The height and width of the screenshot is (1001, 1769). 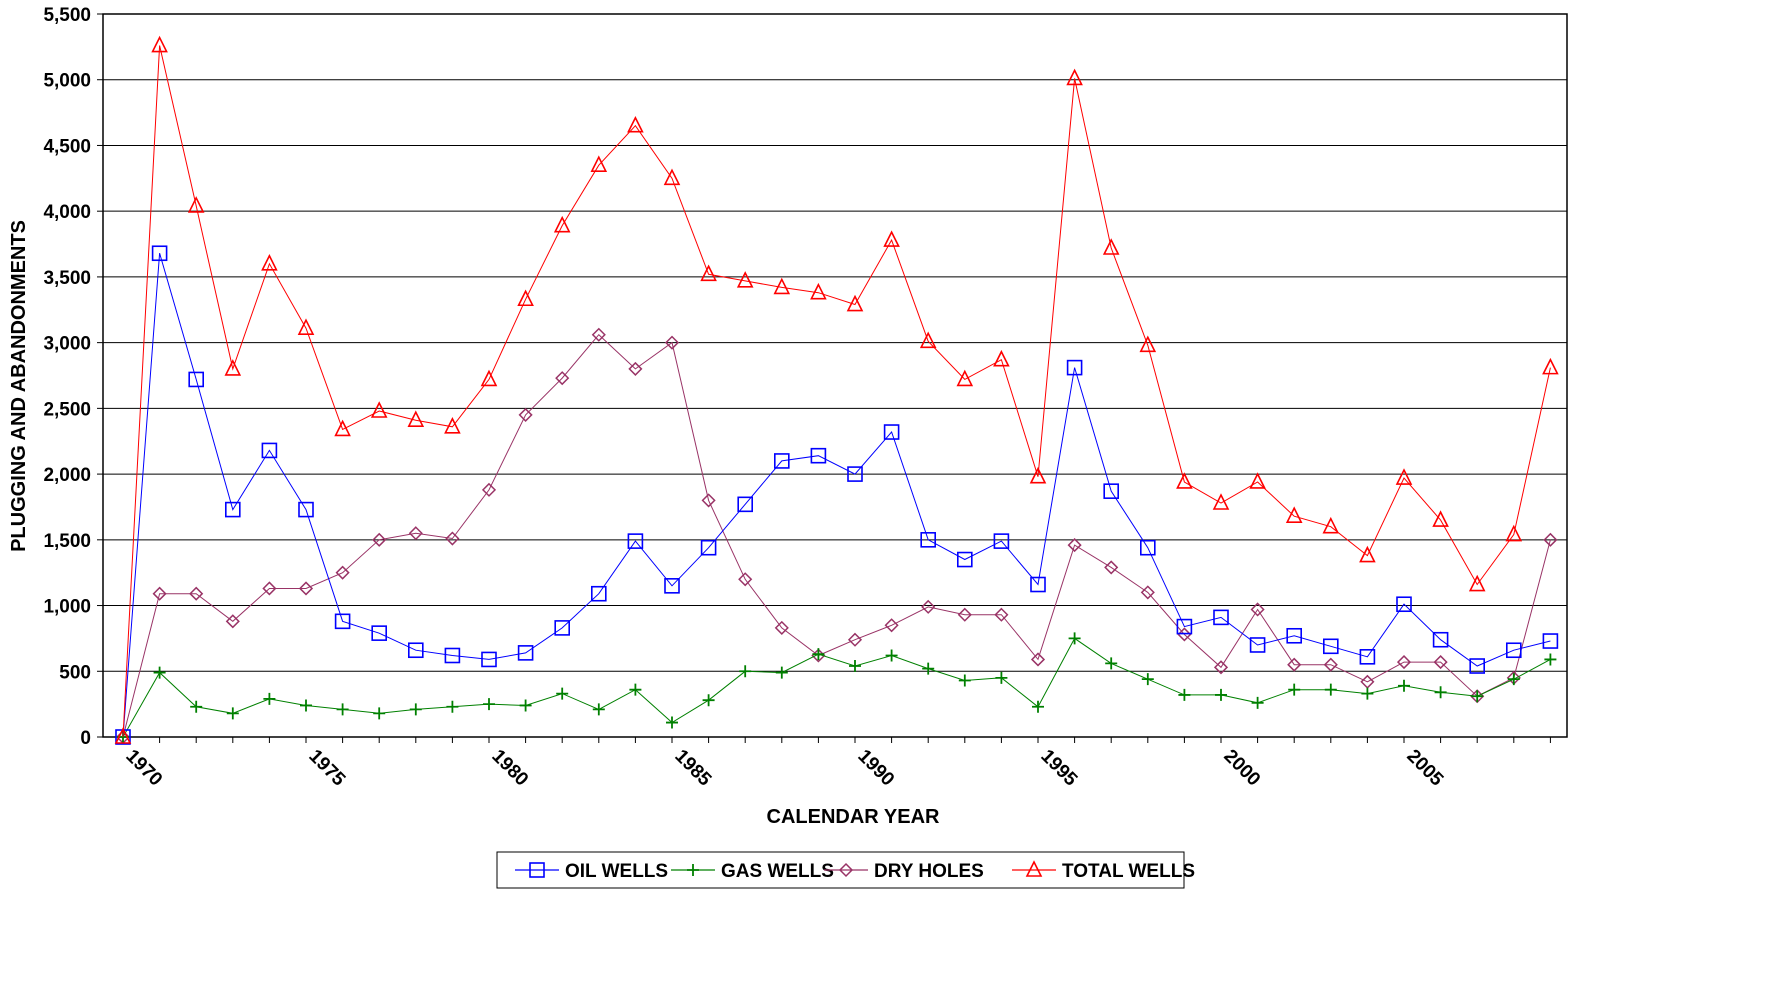 I want to click on y-tick-label: 4,000, so click(x=67, y=212).